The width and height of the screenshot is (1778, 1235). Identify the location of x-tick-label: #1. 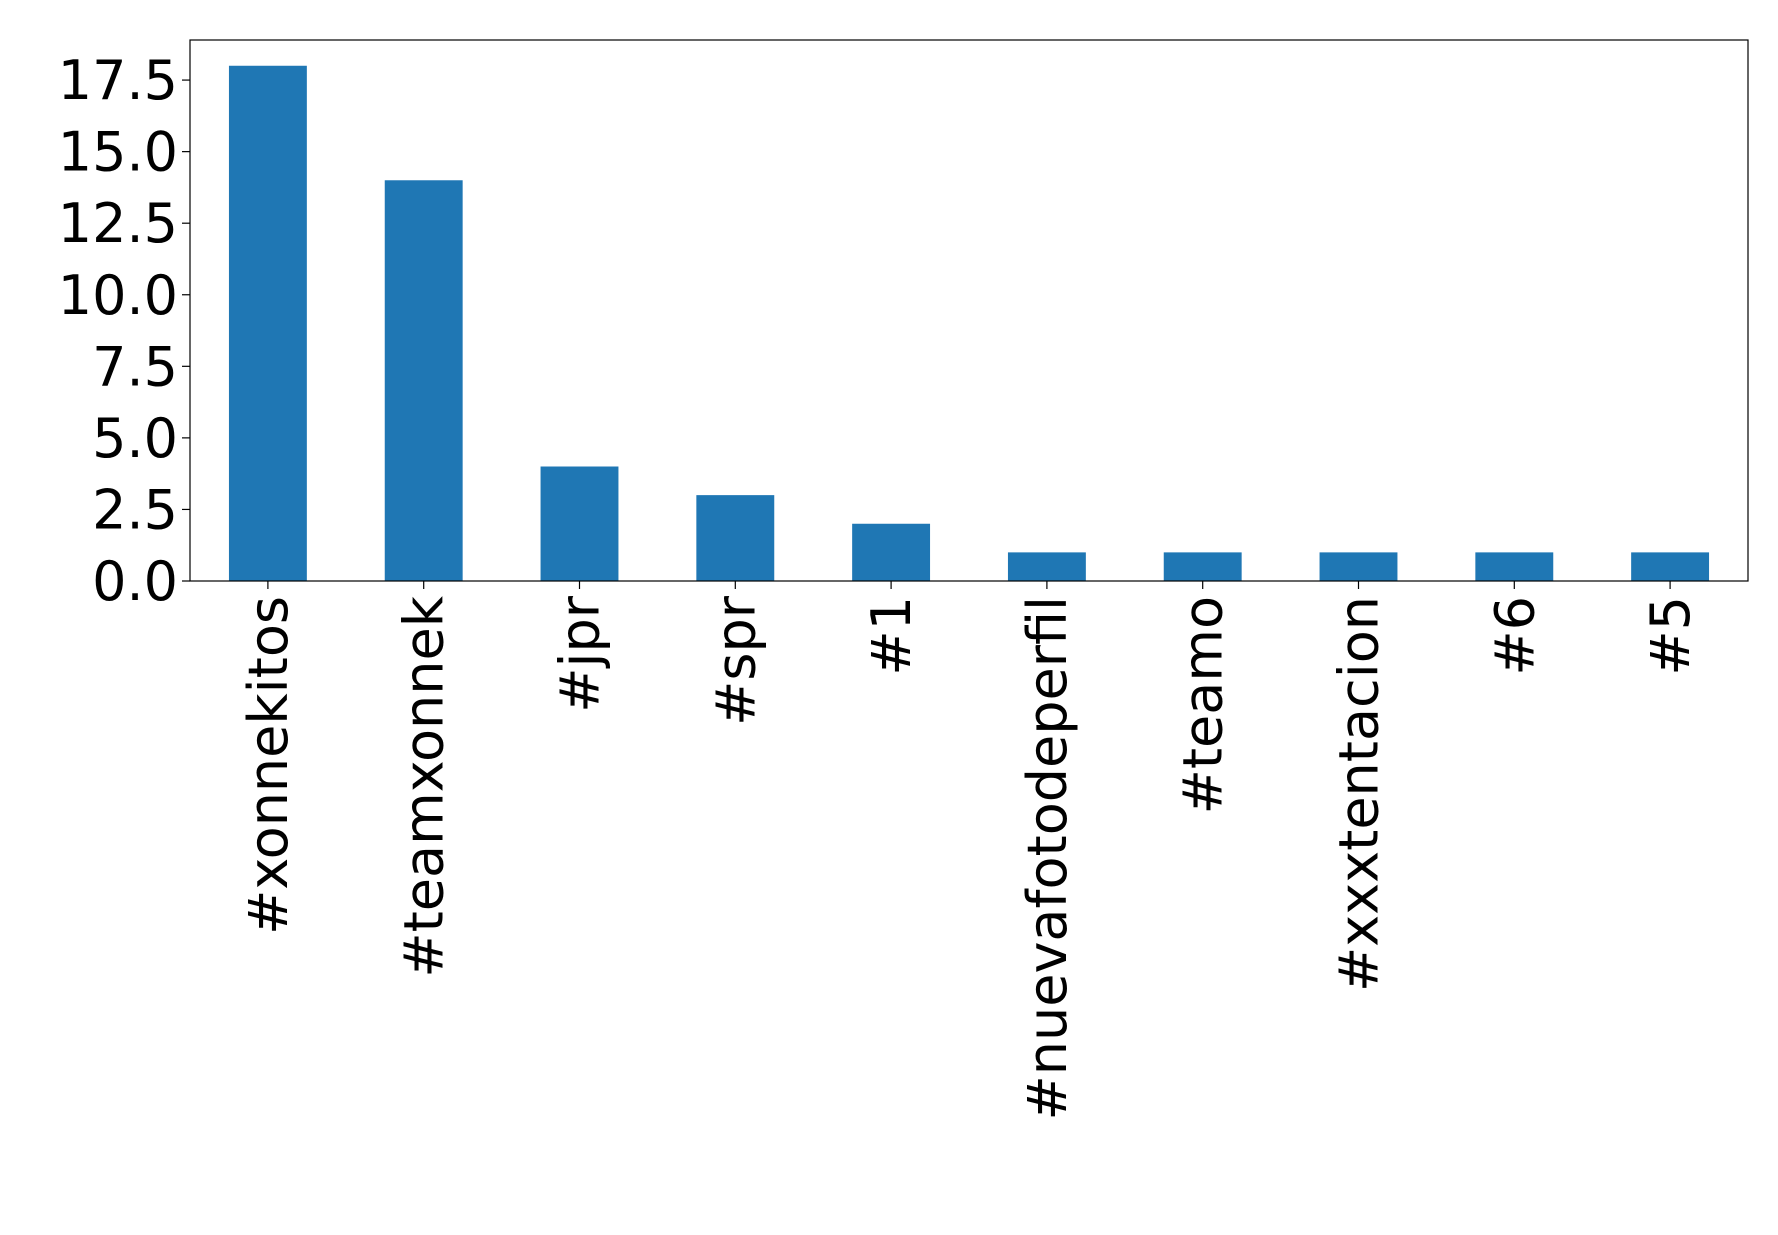
(891, 636).